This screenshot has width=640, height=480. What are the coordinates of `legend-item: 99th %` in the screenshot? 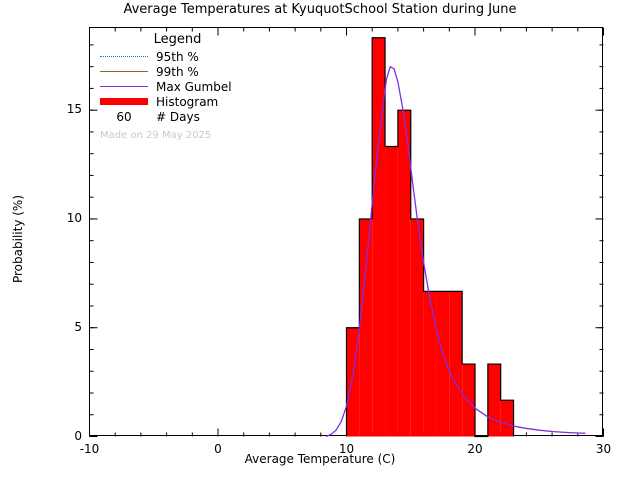 It's located at (190, 71).